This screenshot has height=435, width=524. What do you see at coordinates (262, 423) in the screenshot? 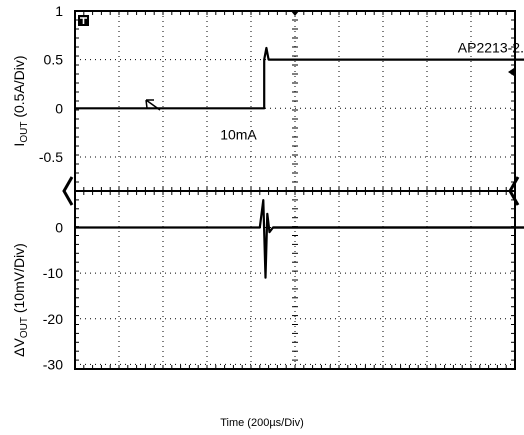
I see `x-axis-title: Time (200µs/Div)` at bounding box center [262, 423].